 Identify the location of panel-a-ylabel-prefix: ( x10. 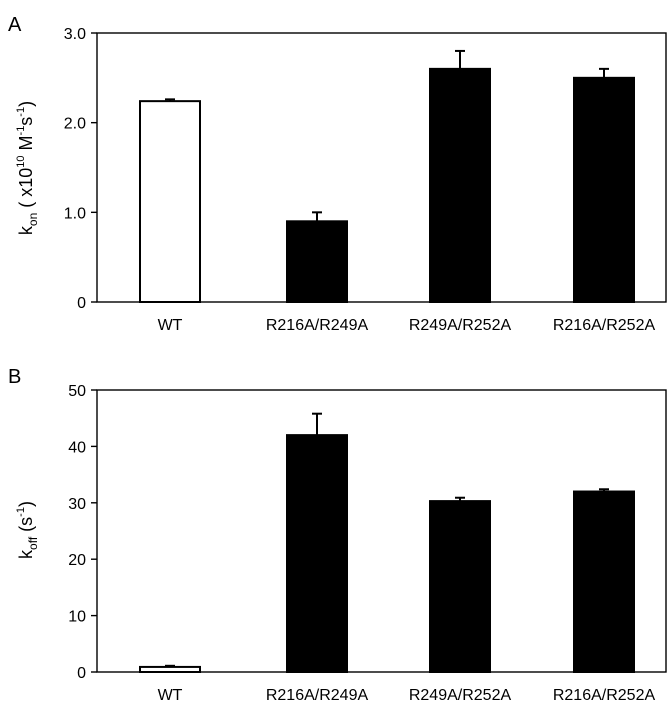
(26, 190).